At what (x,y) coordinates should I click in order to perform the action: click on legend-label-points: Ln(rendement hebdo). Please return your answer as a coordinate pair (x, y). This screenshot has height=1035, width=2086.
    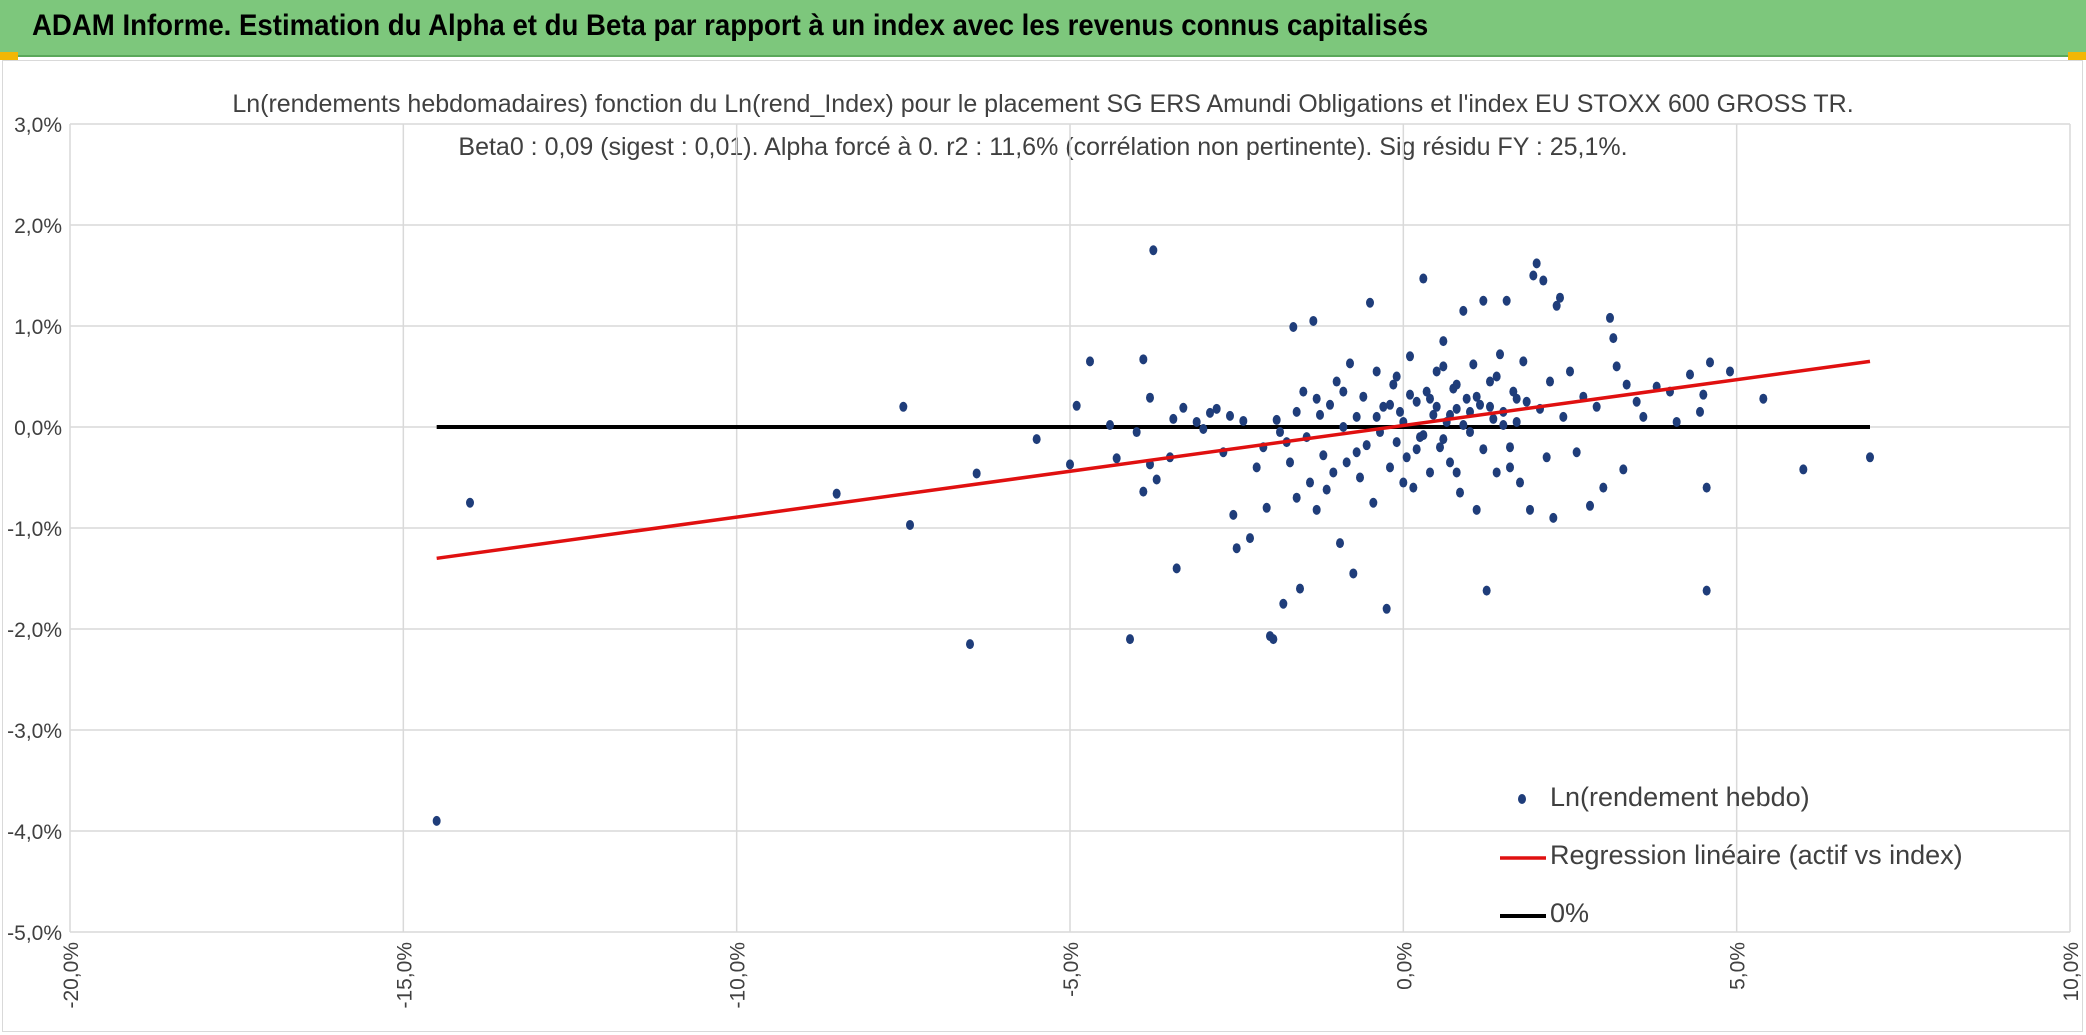
    Looking at the image, I should click on (1680, 797).